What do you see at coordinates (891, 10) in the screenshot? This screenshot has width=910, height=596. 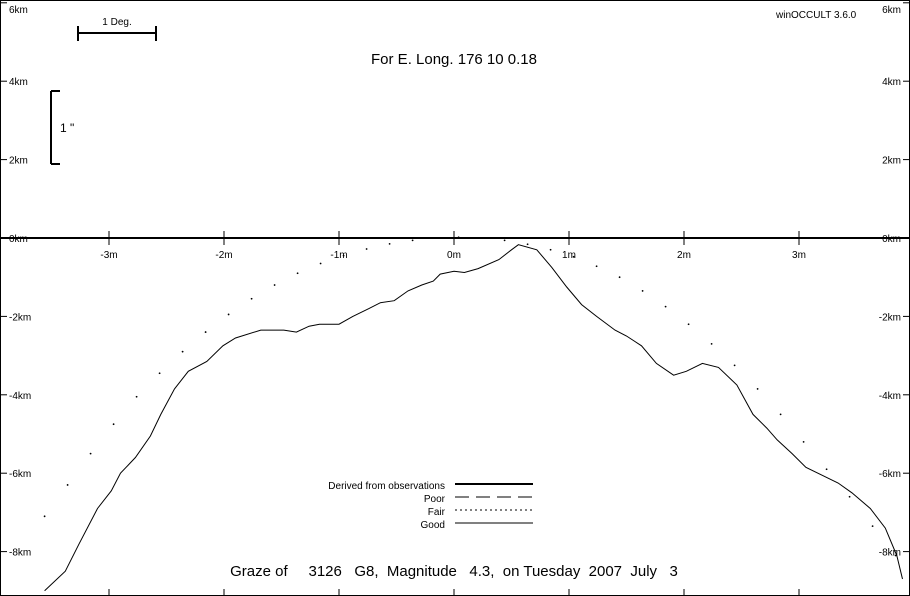 I see `y-tick-label-right-0: 6km` at bounding box center [891, 10].